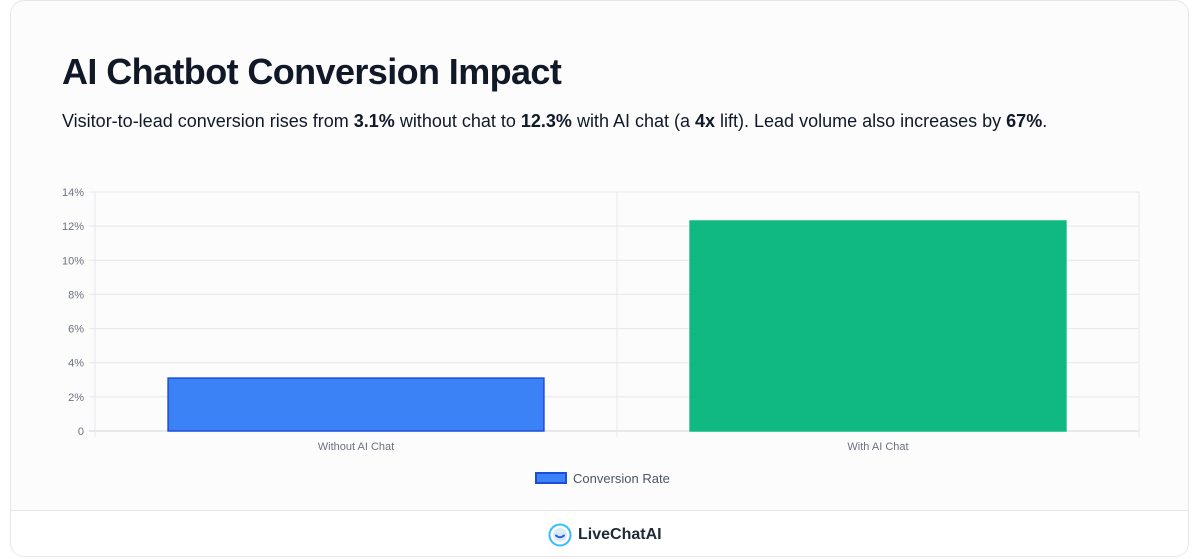 This screenshot has height=559, width=1200. Describe the element at coordinates (76, 398) in the screenshot. I see `y-tick-label: 2%` at that location.